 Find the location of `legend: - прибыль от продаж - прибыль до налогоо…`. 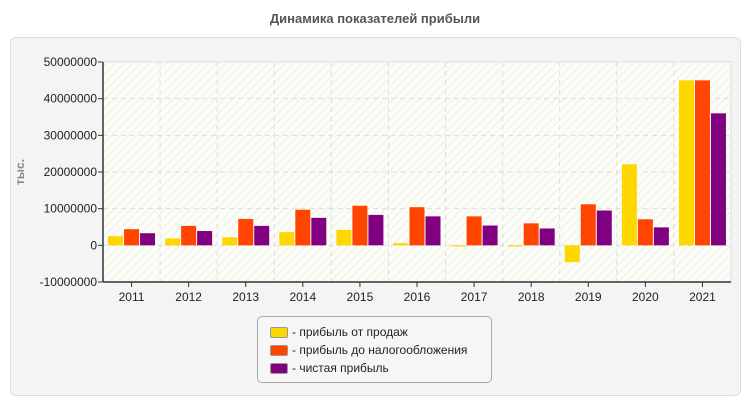

legend: - прибыль от продаж - прибыль до налогоо… is located at coordinates (374, 349).